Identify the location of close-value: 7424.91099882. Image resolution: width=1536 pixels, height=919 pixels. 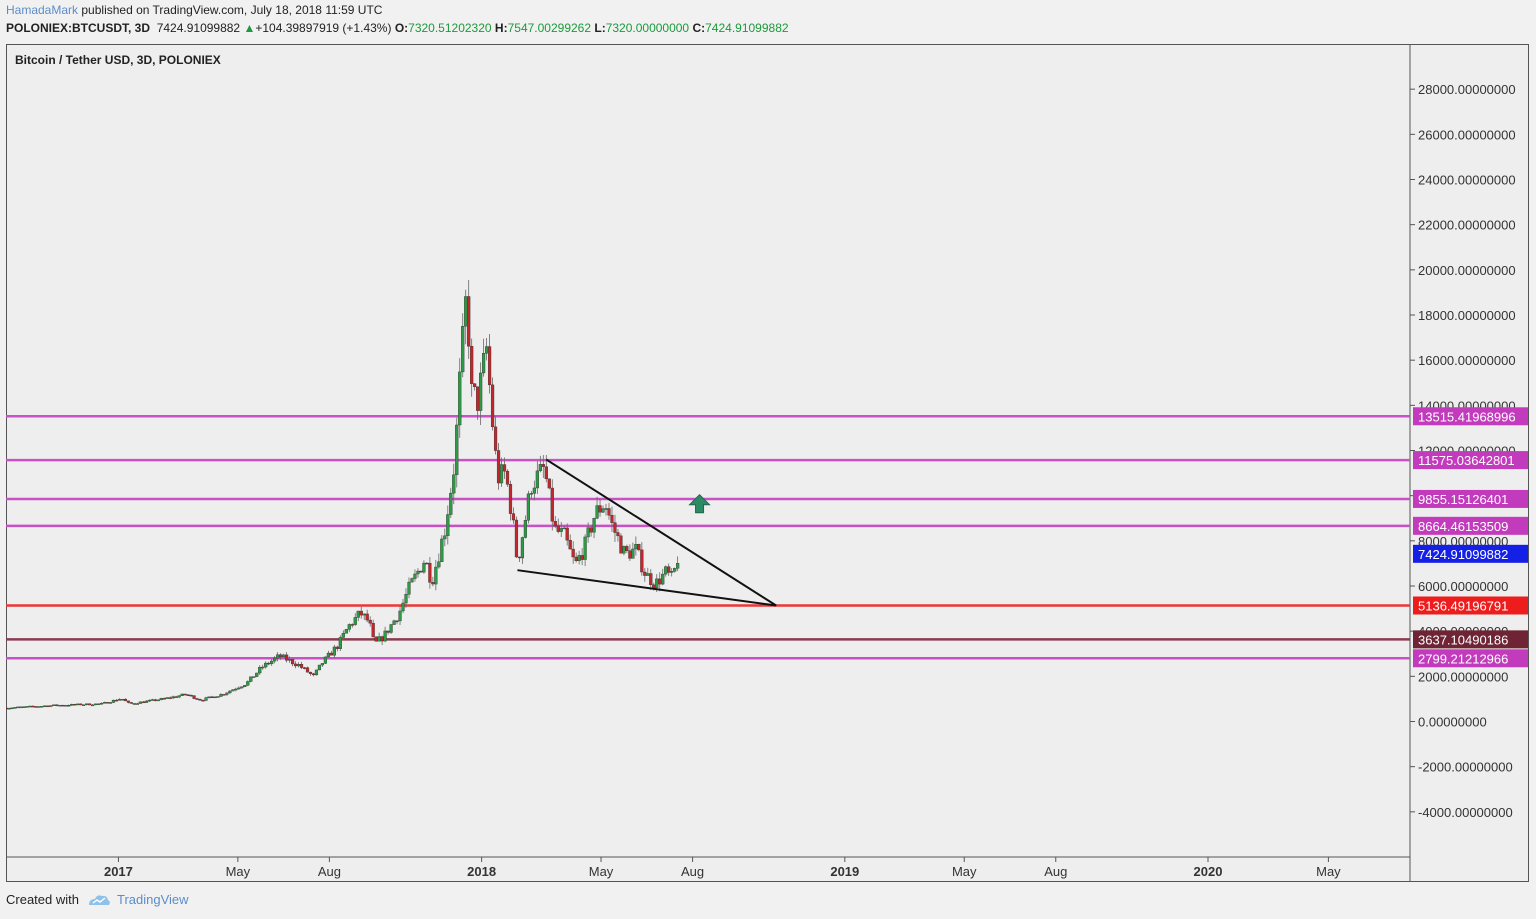
(747, 28).